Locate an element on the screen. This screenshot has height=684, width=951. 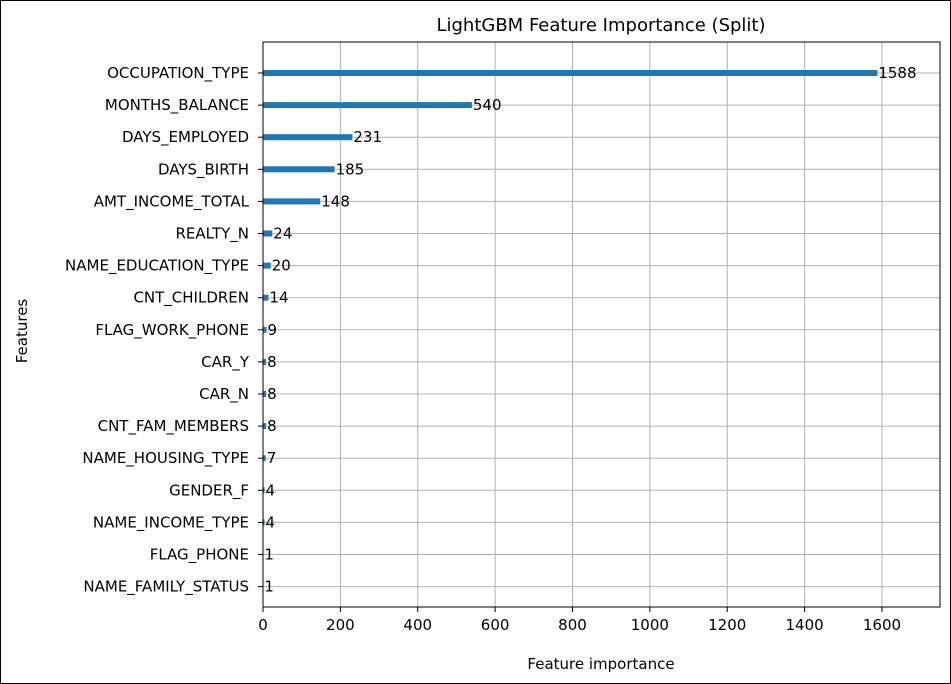
bar-value-label: 24 is located at coordinates (282, 234).